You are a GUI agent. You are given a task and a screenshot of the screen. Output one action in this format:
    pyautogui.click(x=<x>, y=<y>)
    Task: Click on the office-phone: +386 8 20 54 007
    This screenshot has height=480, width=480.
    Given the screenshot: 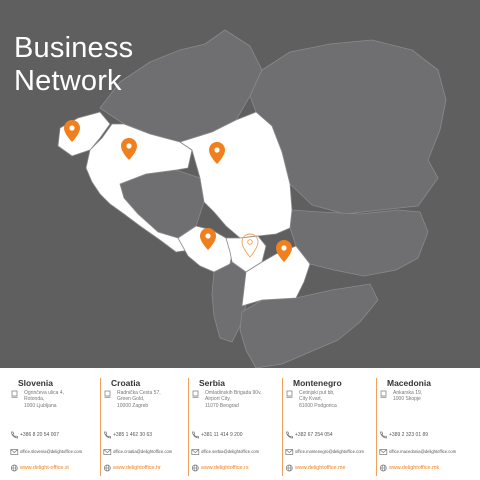 What is the action you would take?
    pyautogui.click(x=55, y=435)
    